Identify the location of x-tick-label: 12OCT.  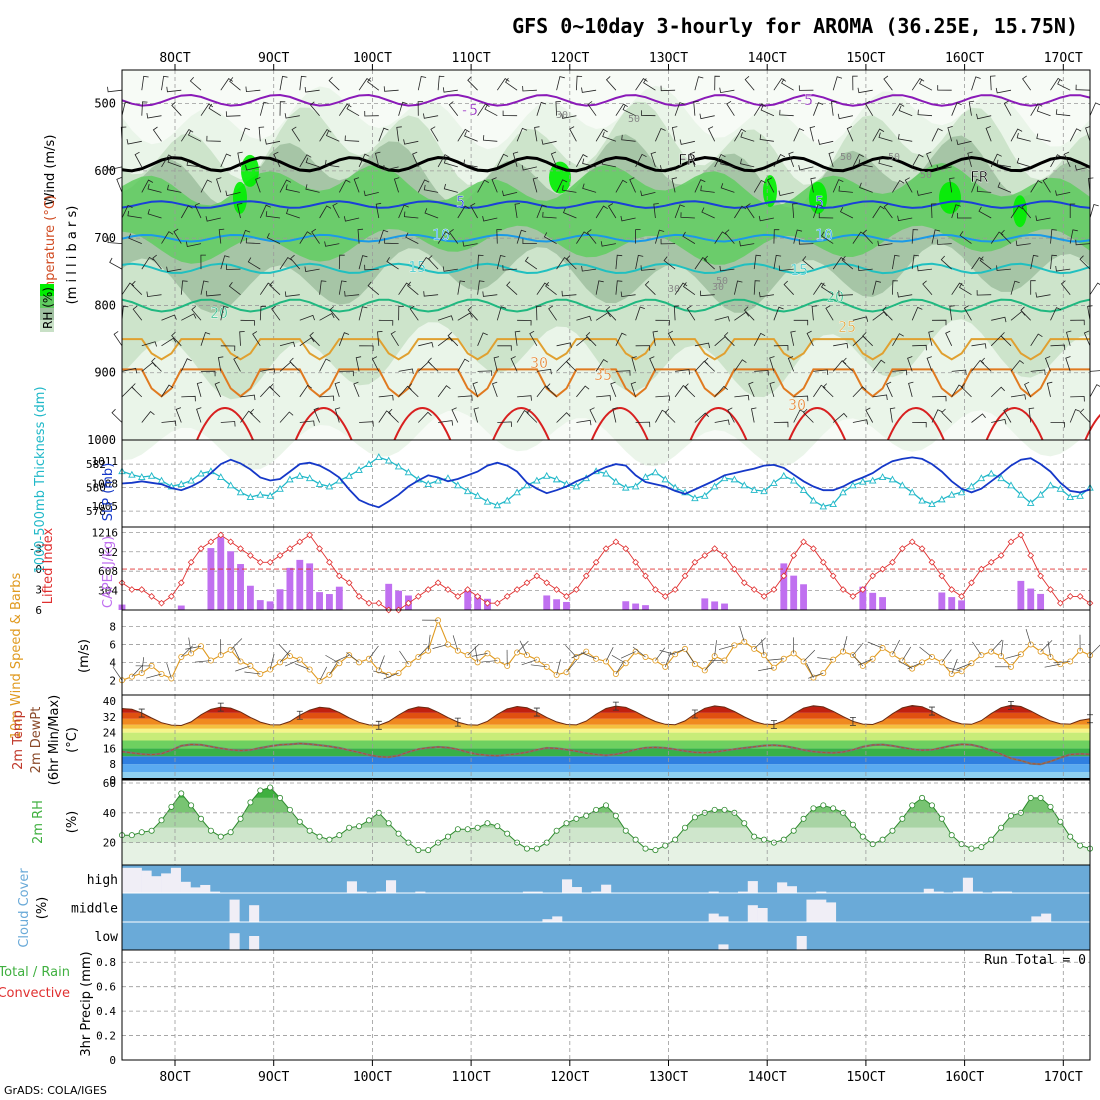
(569, 58).